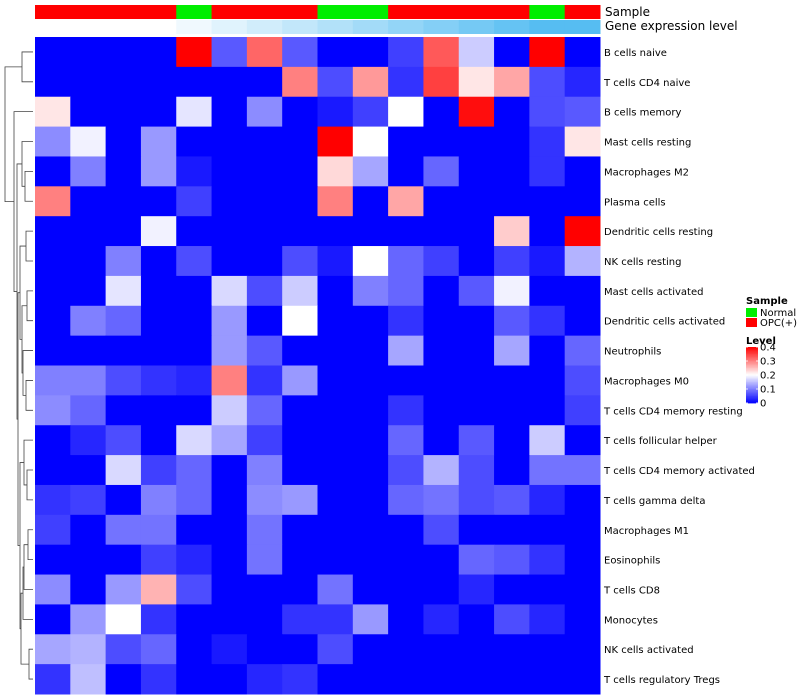 The width and height of the screenshot is (800, 700). I want to click on level-ticks: 0.4 0.3 0.2 0.1 0, so click(761, 376).